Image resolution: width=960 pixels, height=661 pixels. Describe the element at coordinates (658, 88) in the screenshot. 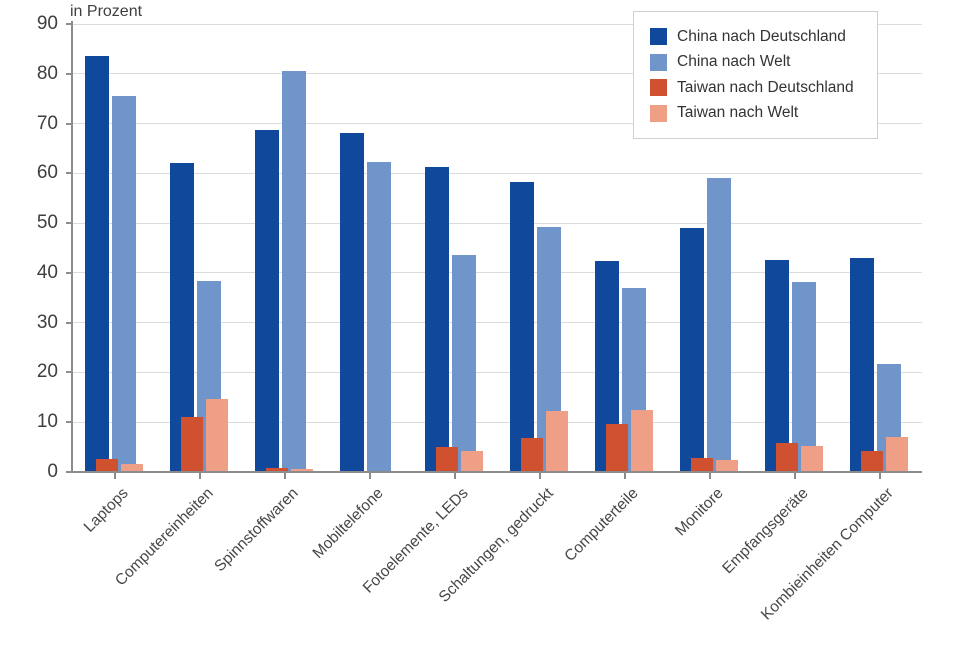

I see `legend-swatch-taiwan-deutschland` at that location.